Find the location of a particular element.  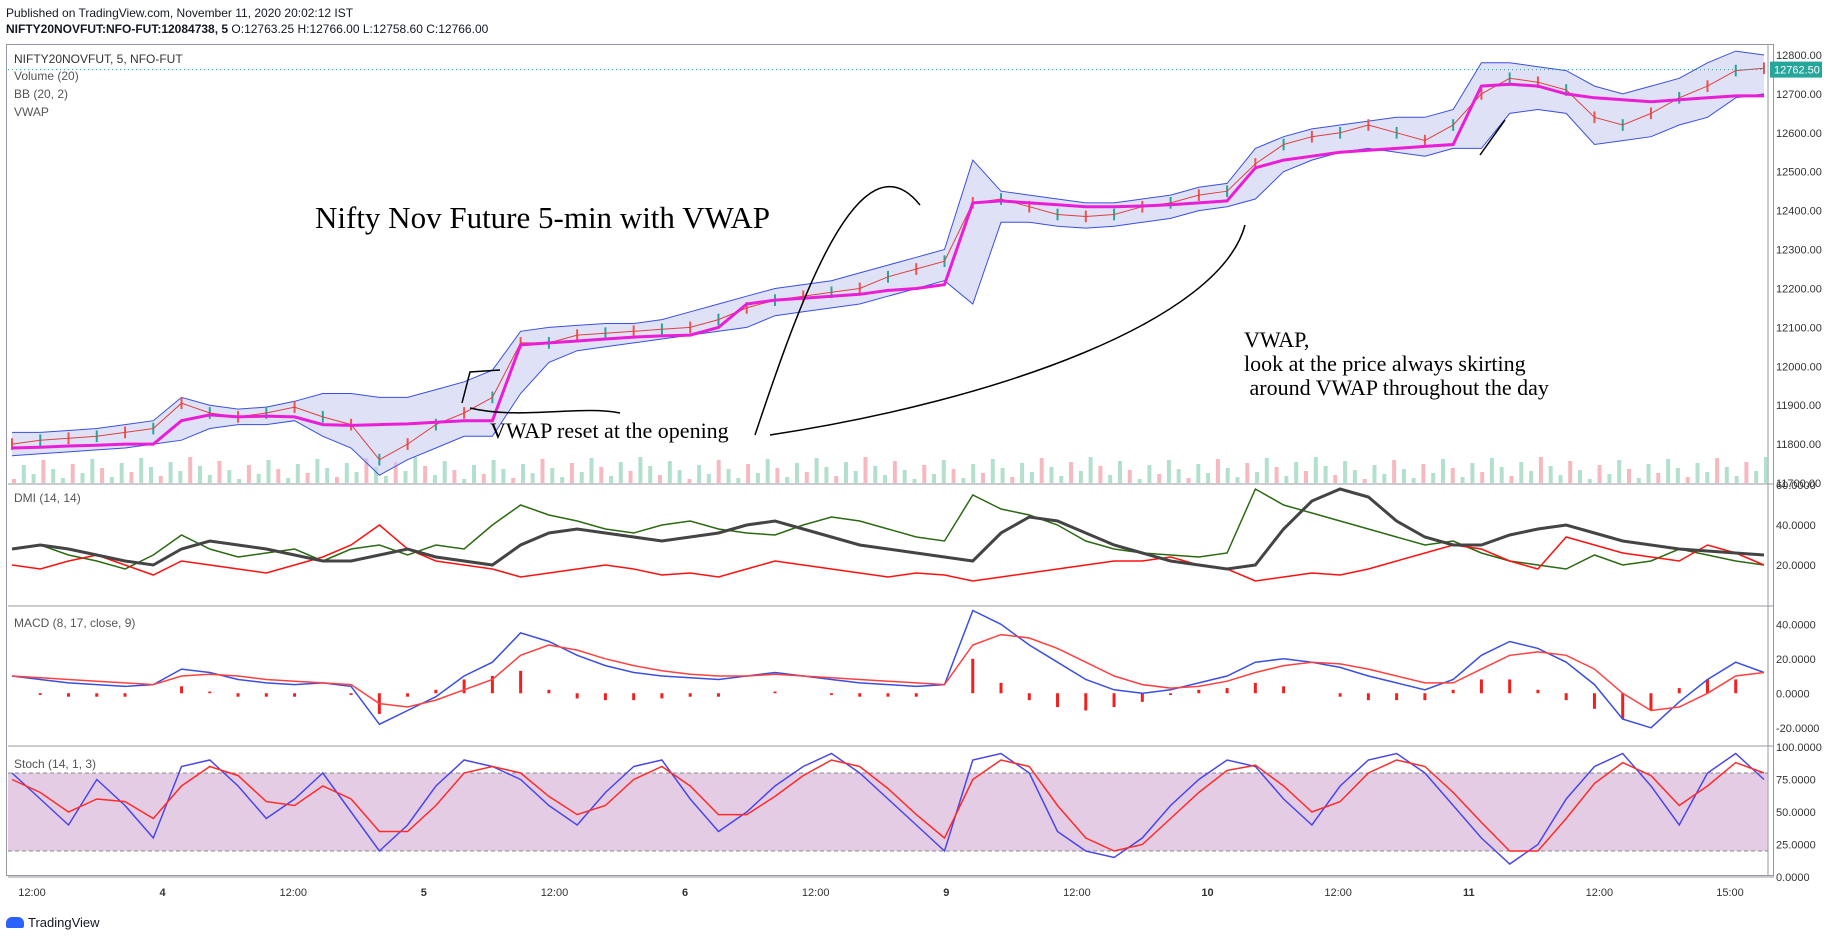

macd-tick-label: 40.0000 is located at coordinates (1796, 625).